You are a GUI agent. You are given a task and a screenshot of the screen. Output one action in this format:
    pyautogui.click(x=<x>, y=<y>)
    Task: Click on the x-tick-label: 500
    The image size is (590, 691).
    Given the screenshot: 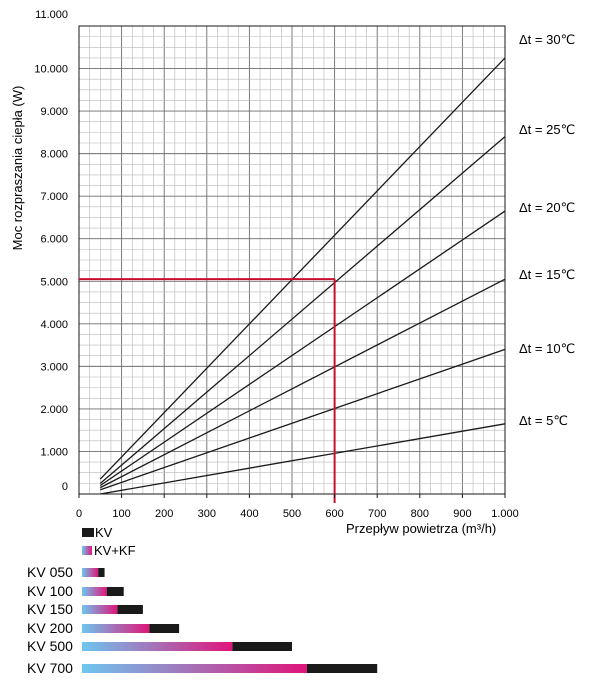 What is the action you would take?
    pyautogui.click(x=292, y=514)
    